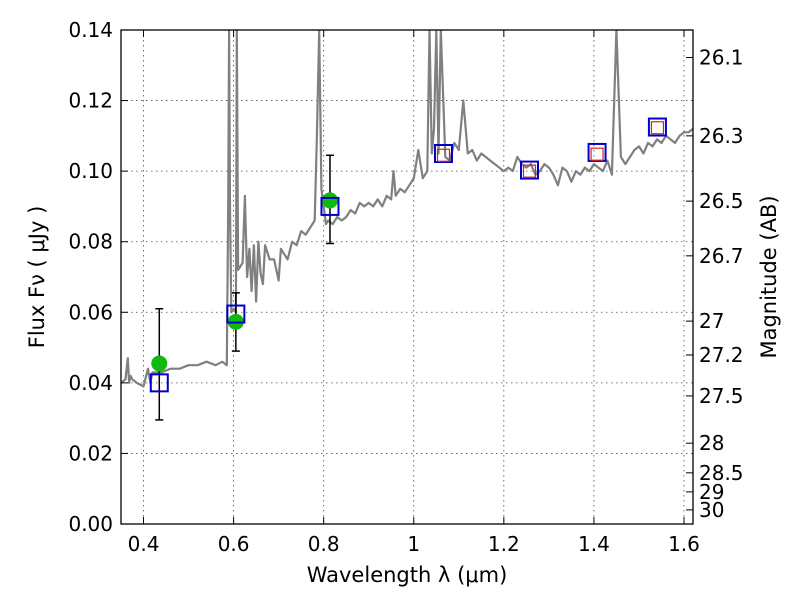  Describe the element at coordinates (234, 544) in the screenshot. I see `x-tick-label: 0.6` at that location.